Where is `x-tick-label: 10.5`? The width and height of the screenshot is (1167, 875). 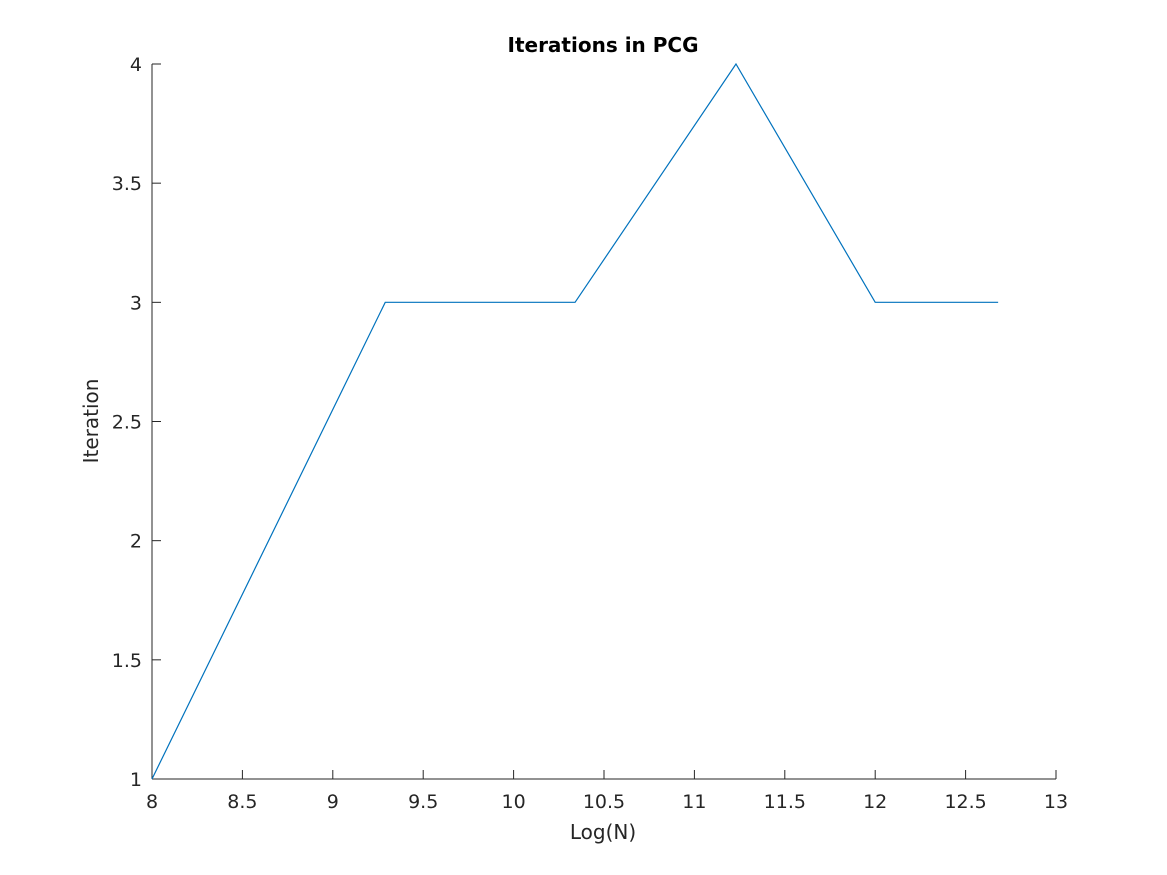 x-tick-label: 10.5 is located at coordinates (604, 802).